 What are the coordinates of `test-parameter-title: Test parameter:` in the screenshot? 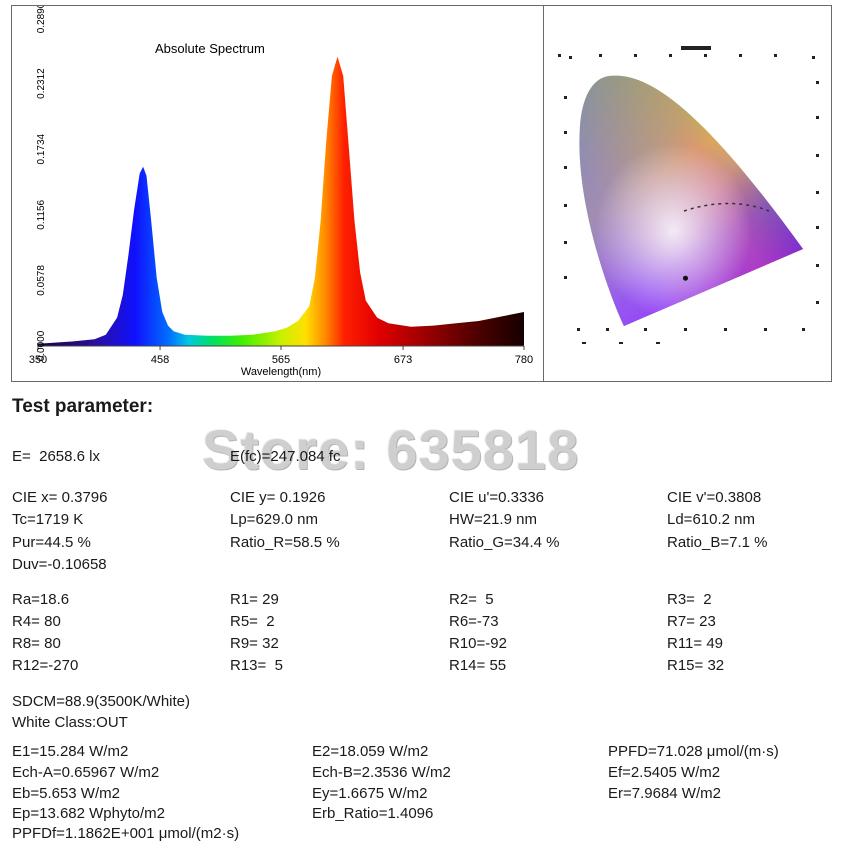 It's located at (83, 406).